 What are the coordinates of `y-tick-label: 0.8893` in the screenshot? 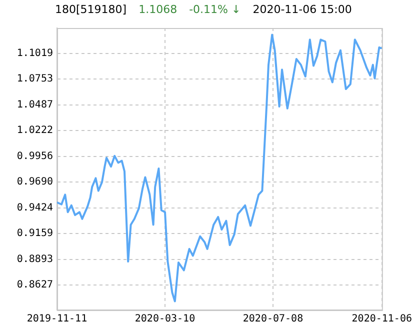 It's located at (34, 259).